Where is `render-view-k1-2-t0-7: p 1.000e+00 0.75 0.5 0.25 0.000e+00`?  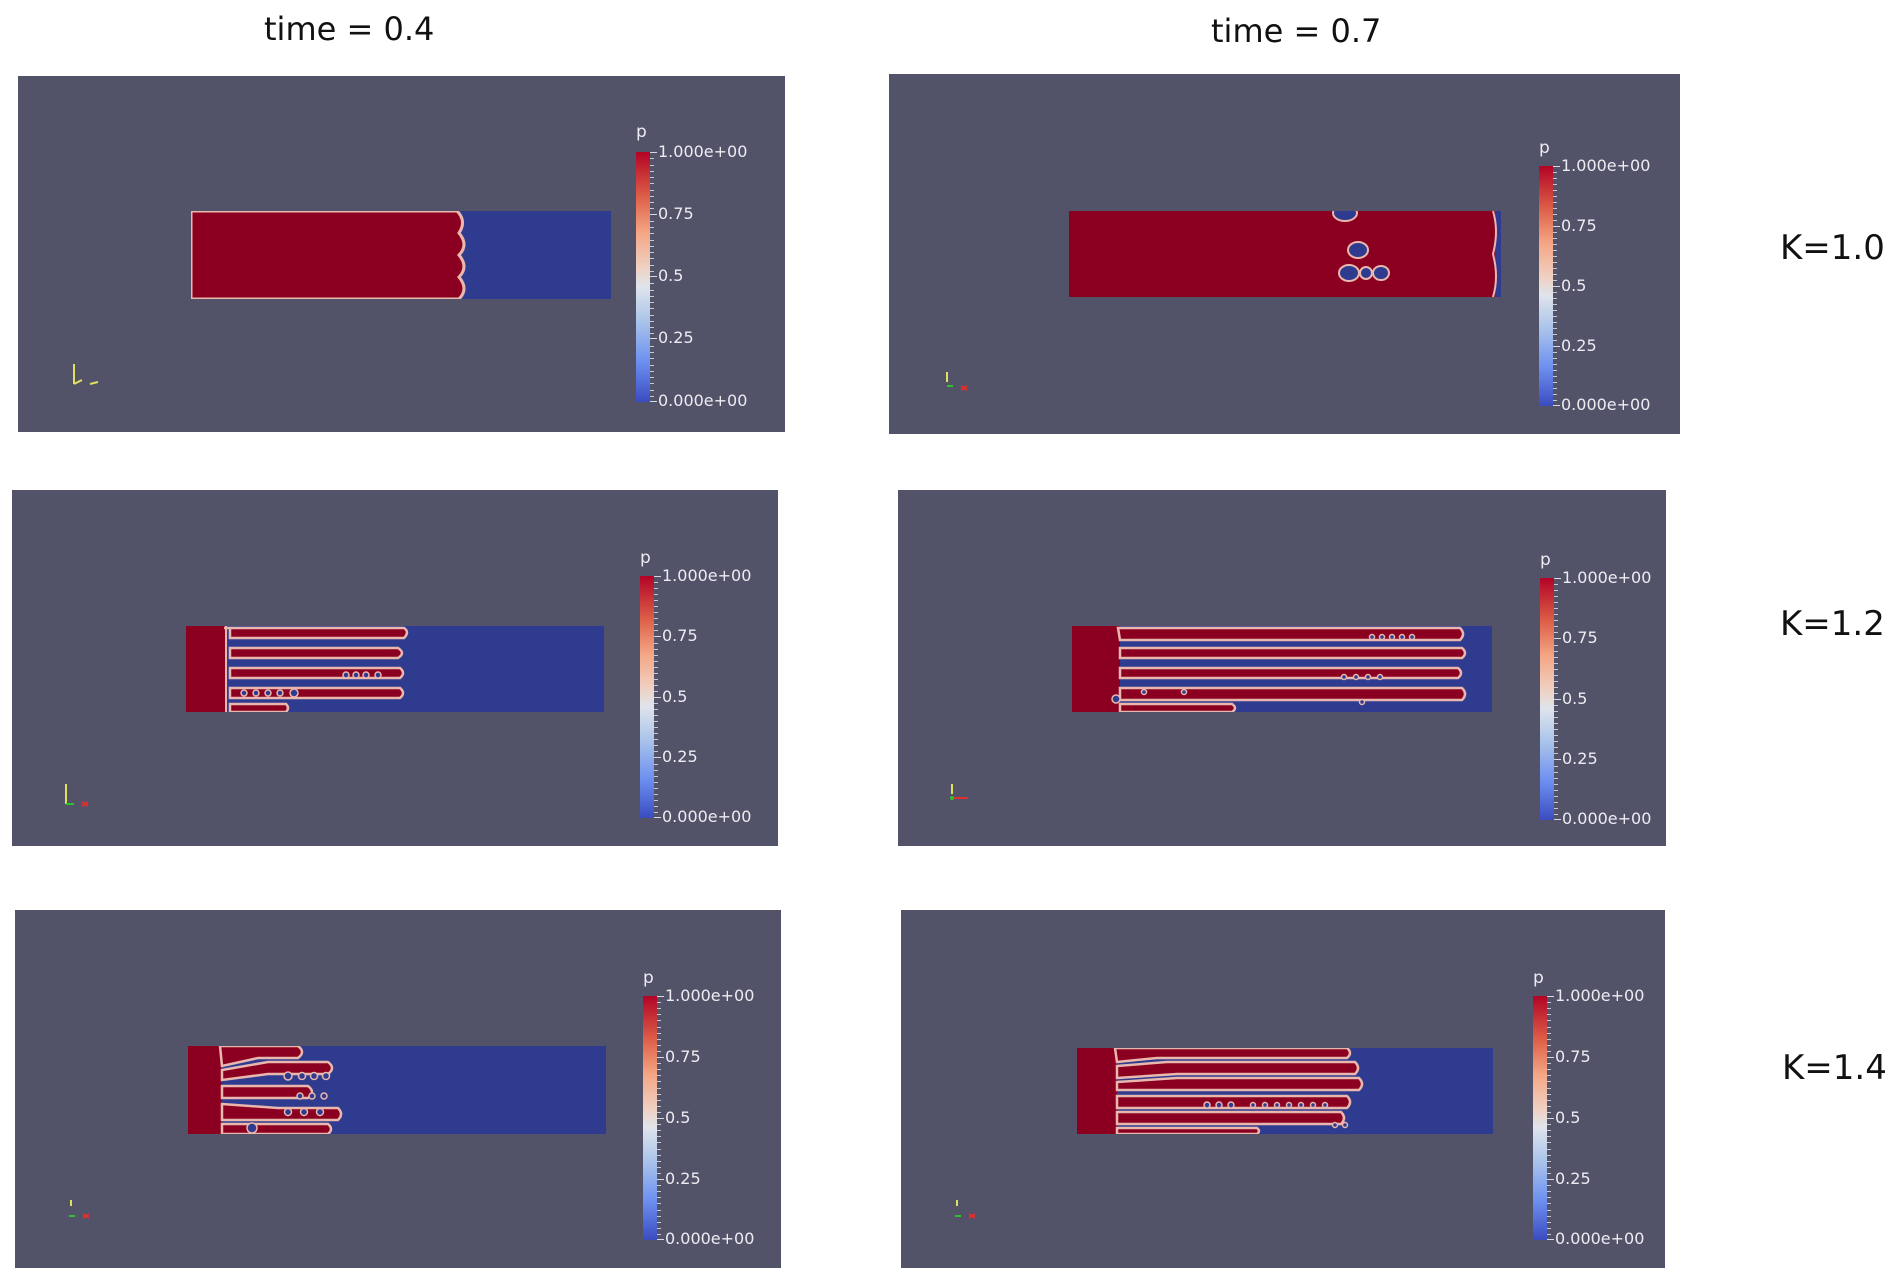 render-view-k1-2-t0-7: p 1.000e+00 0.75 0.5 0.25 0.000e+00 is located at coordinates (1282, 668).